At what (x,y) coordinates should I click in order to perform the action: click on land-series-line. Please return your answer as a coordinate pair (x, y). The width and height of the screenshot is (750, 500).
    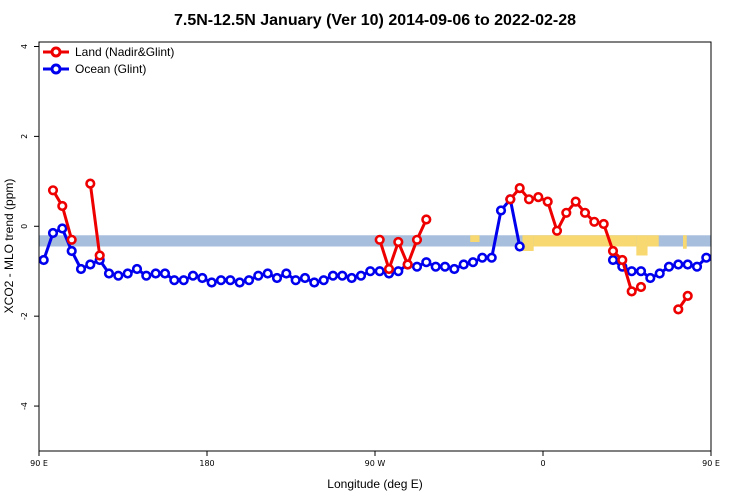
    Looking at the image, I should click on (95, 219).